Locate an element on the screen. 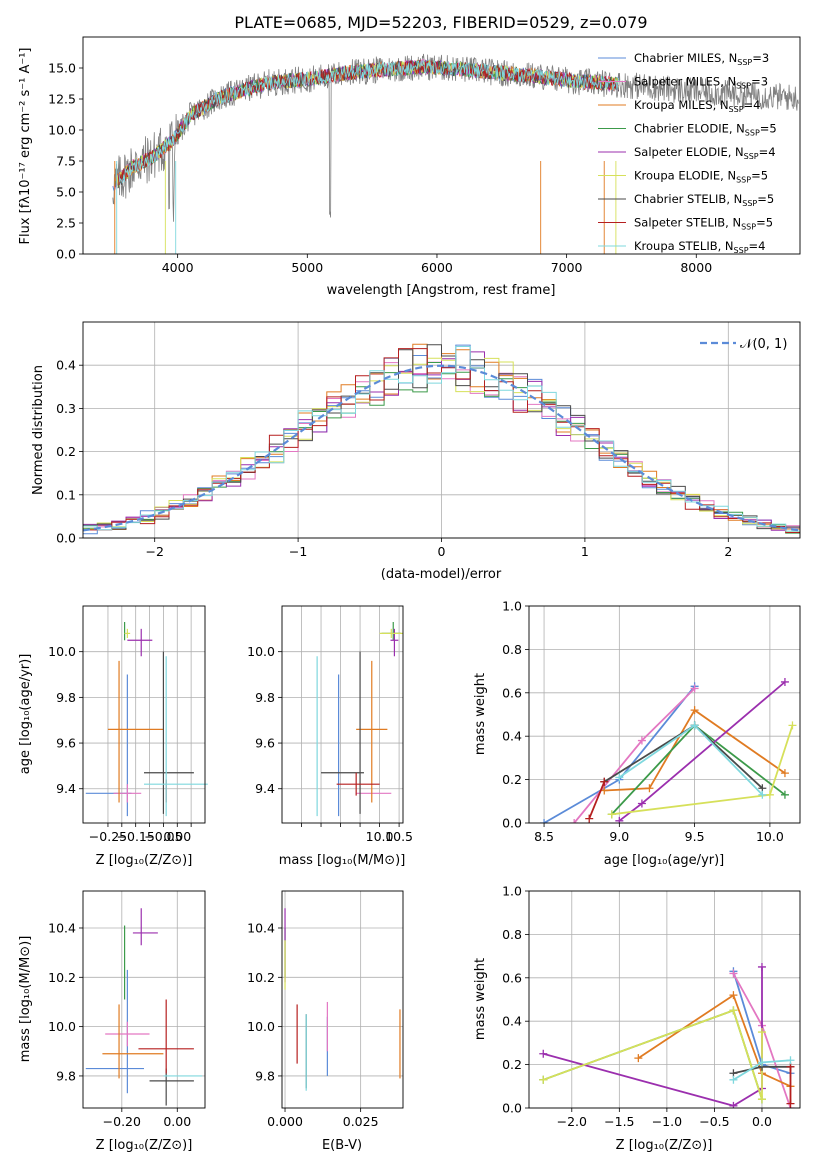 Image resolution: width=819 pixels, height=1170 pixels. x-axis-label: E(B-V) is located at coordinates (342, 1145).